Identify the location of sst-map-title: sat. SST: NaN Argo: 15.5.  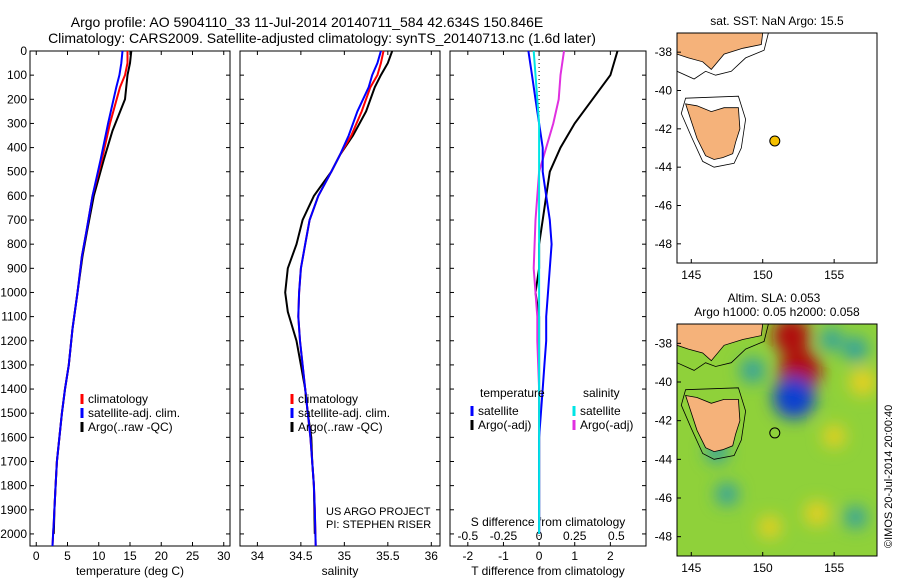
(777, 21).